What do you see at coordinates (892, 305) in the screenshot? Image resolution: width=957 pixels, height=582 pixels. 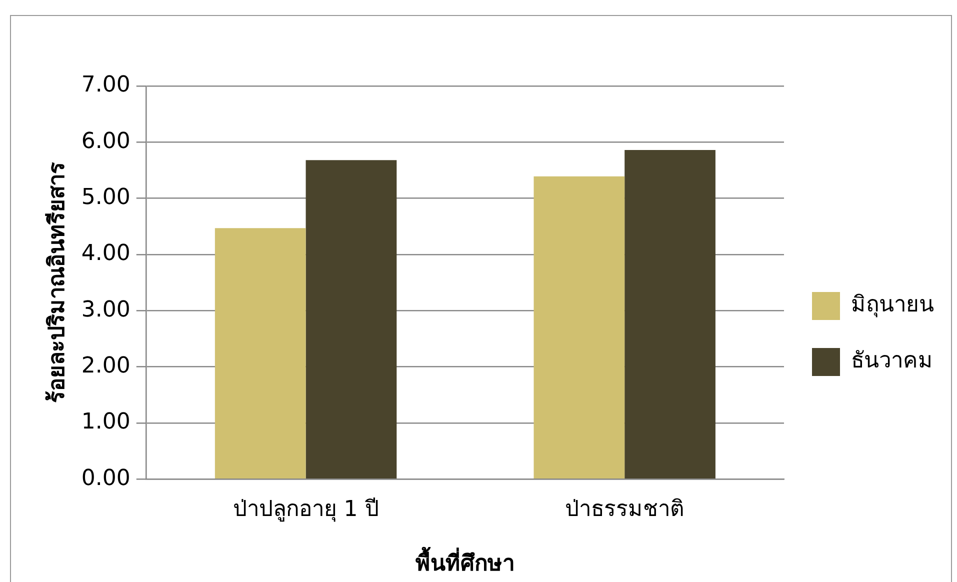 I see `legend-label: มิถุนายน` at bounding box center [892, 305].